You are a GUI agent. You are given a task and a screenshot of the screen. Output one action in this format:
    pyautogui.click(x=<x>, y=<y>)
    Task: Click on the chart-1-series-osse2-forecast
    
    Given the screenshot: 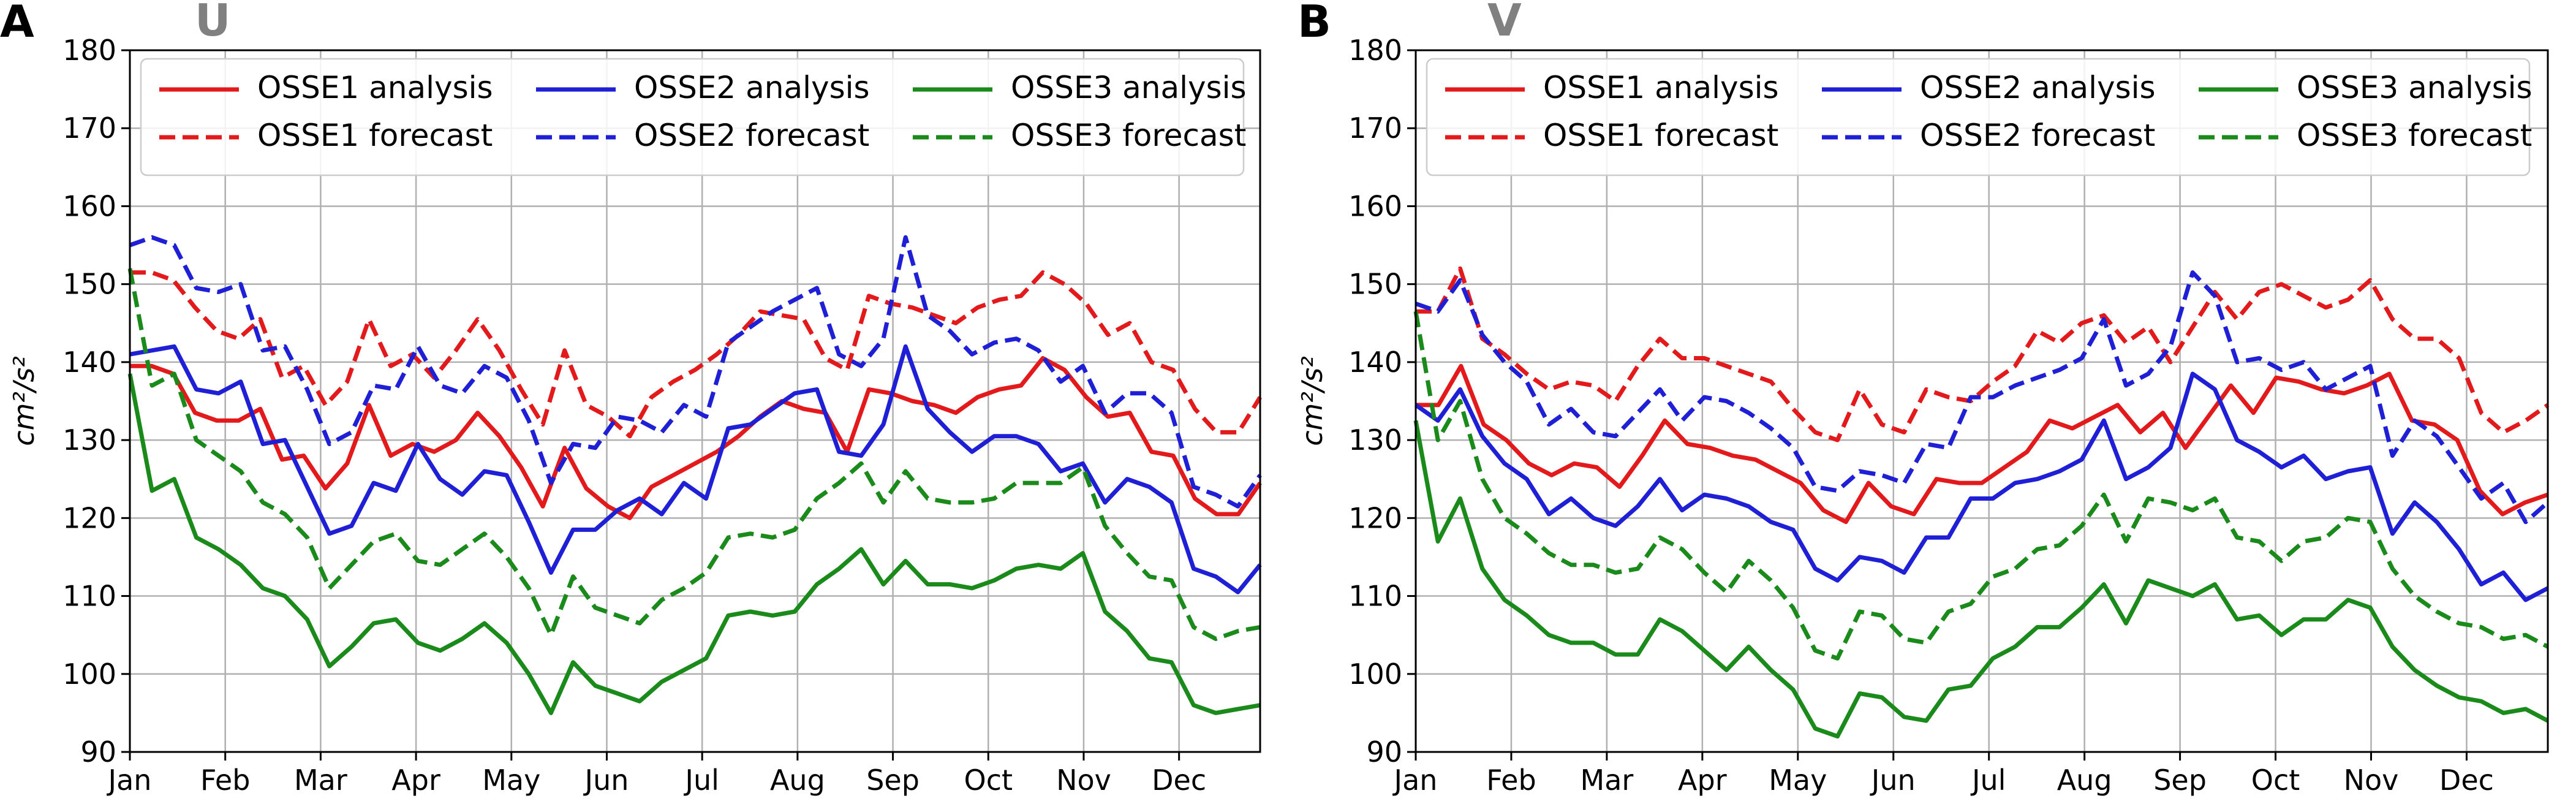 What is the action you would take?
    pyautogui.click(x=1982, y=397)
    